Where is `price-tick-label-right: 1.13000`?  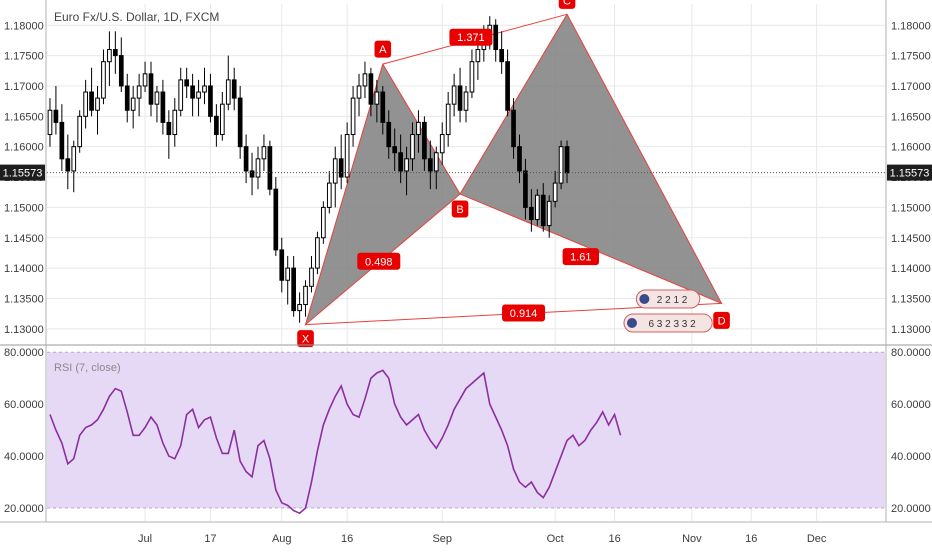
price-tick-label-right: 1.13000 is located at coordinates (911, 330).